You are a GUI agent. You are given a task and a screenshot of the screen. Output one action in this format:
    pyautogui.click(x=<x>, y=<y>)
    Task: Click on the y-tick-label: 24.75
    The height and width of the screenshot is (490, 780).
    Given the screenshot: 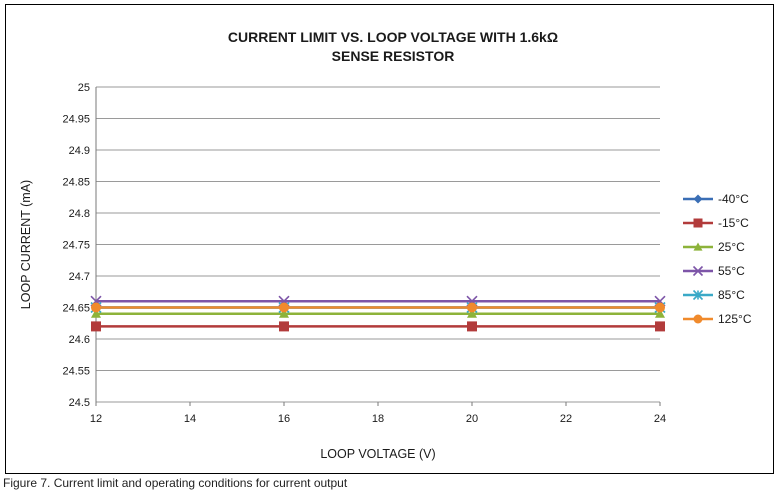 What is the action you would take?
    pyautogui.click(x=76, y=246)
    